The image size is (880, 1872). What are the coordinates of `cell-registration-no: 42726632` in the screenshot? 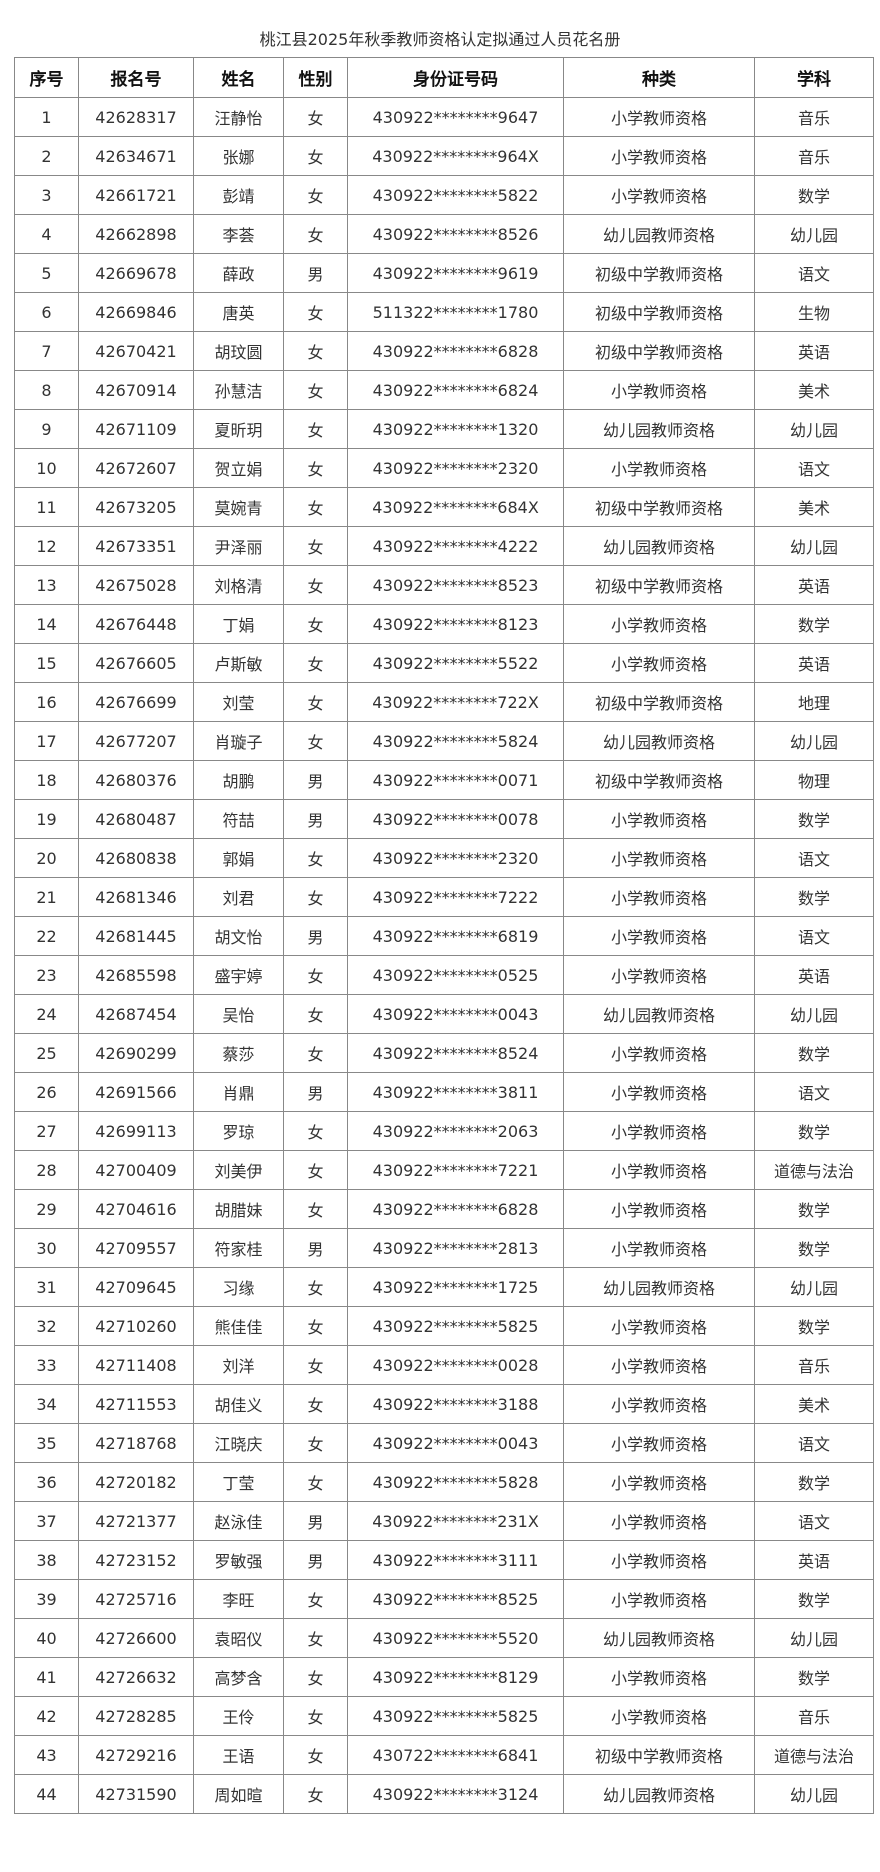 It's located at (136, 1677).